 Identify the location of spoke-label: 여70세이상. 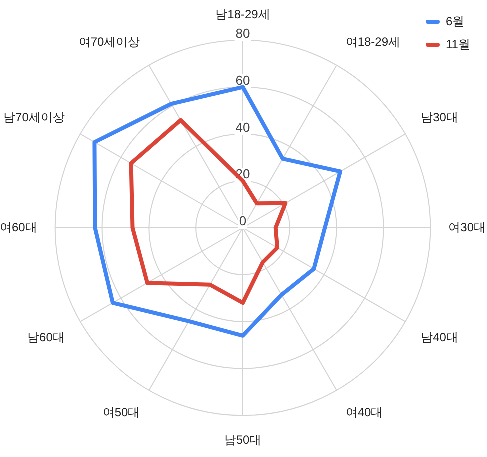
(109, 42).